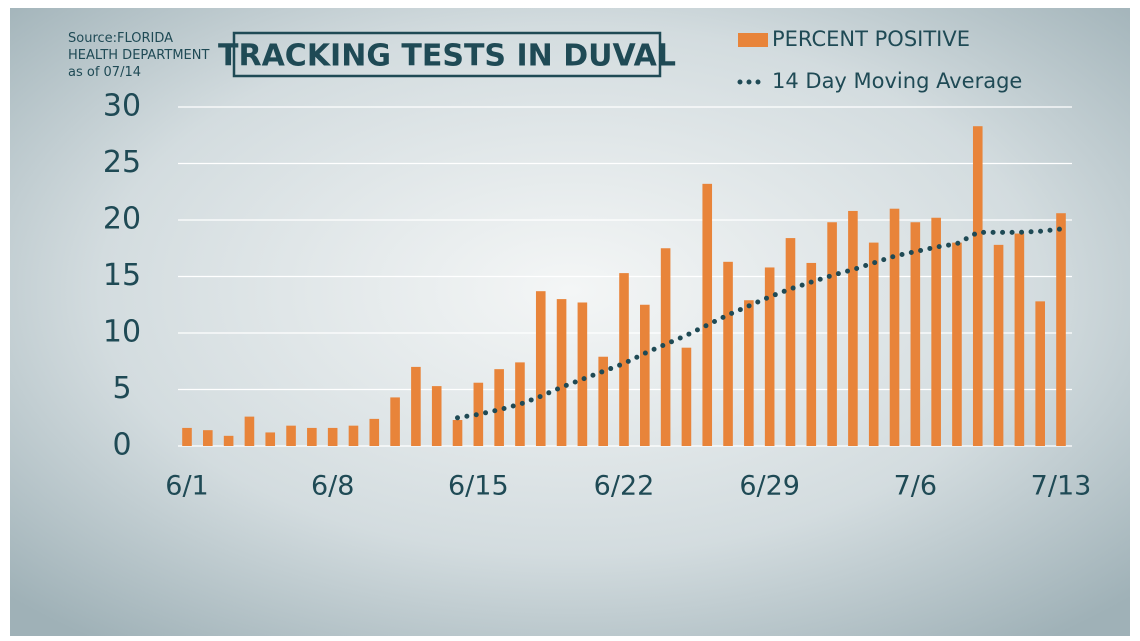  What do you see at coordinates (1061, 486) in the screenshot?
I see `x-tick-label: 7/13` at bounding box center [1061, 486].